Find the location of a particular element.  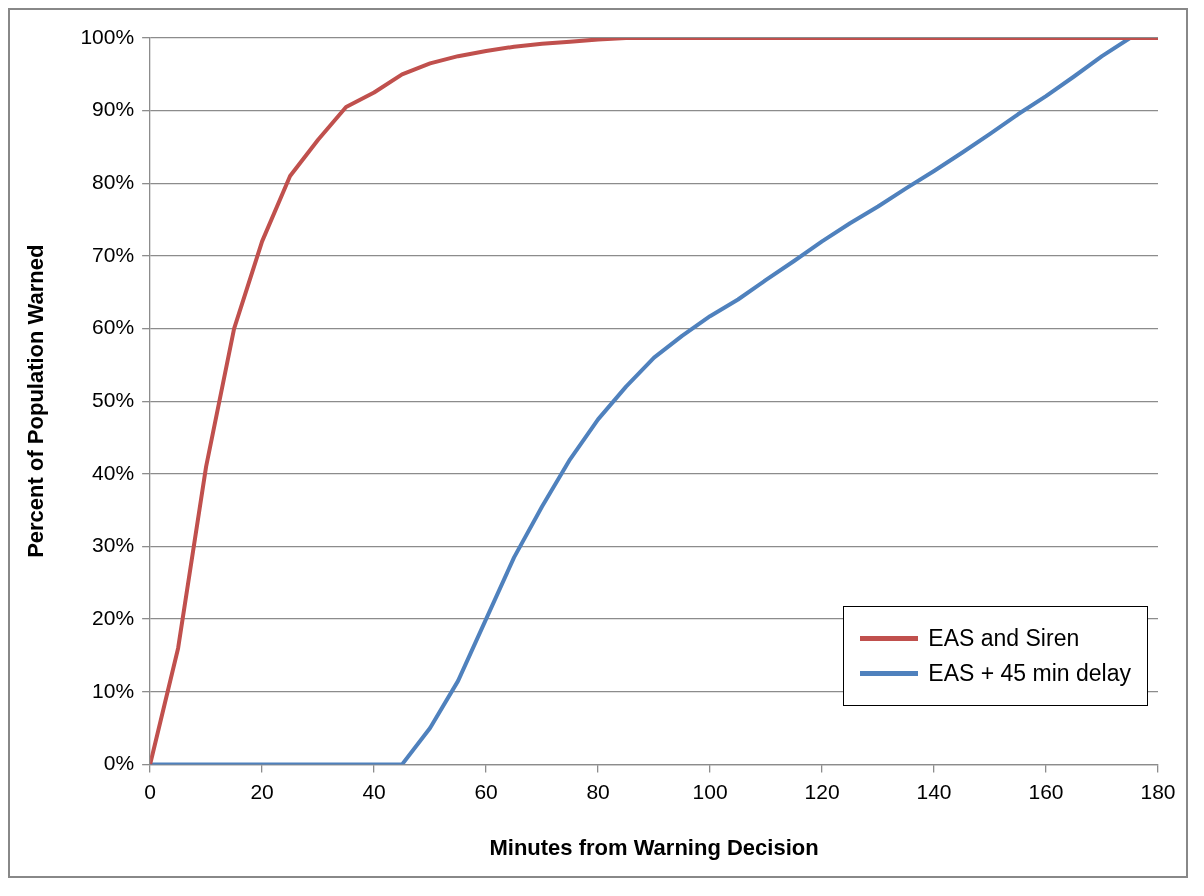

legend-label: EAS and Siren is located at coordinates (1004, 638).